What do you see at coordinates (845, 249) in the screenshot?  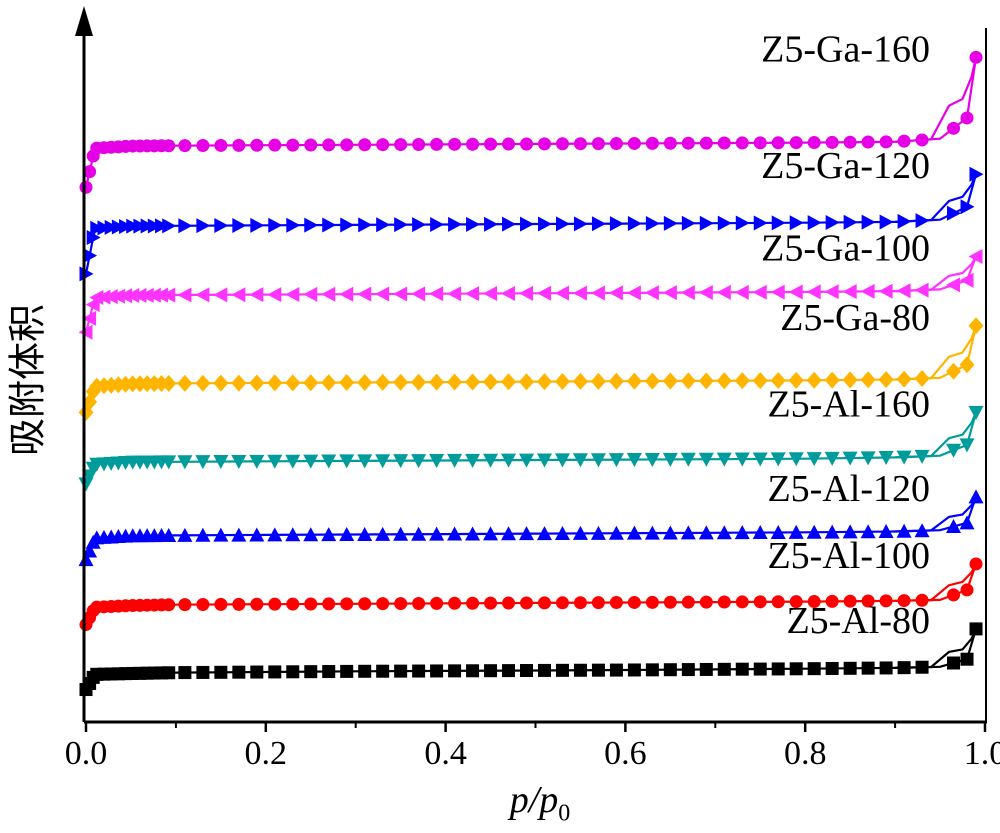 I see `series-label: Z5-Ga-100` at bounding box center [845, 249].